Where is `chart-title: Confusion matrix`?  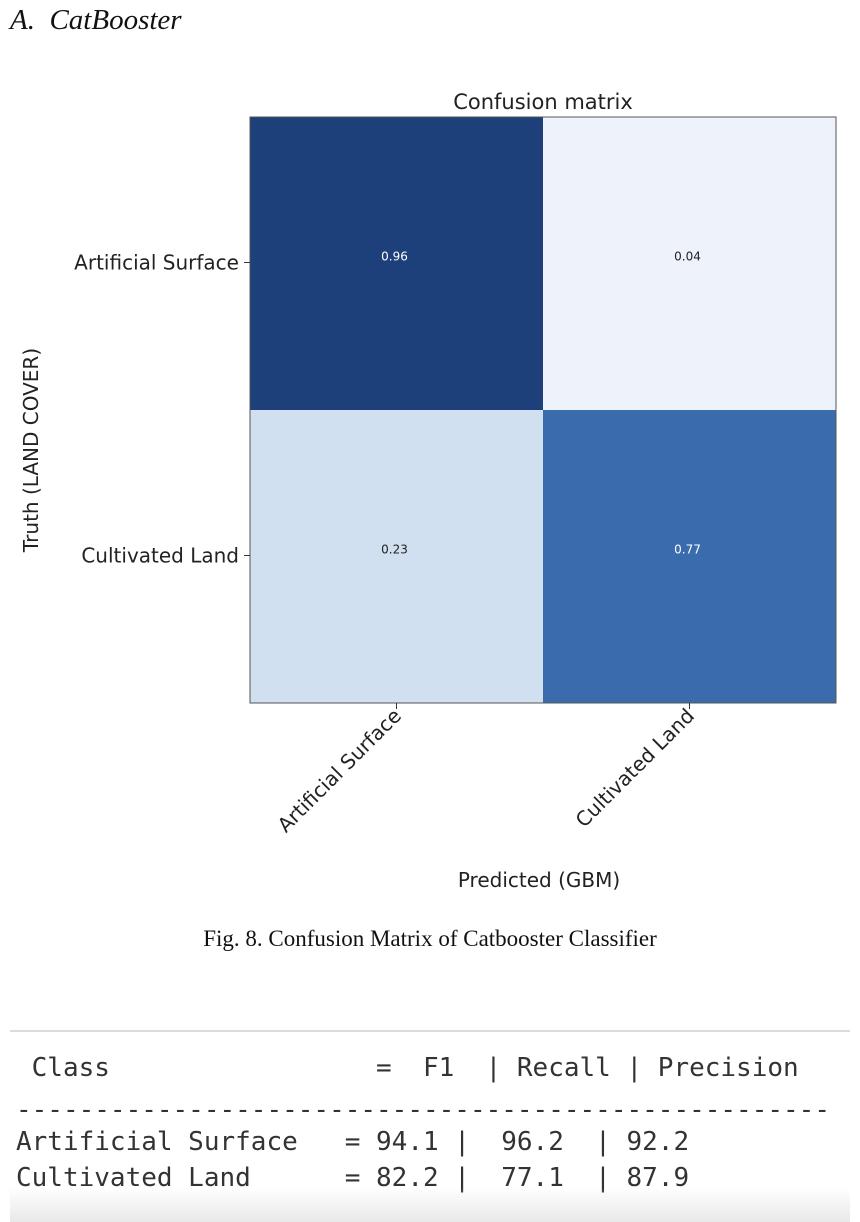
chart-title: Confusion matrix is located at coordinates (543, 102).